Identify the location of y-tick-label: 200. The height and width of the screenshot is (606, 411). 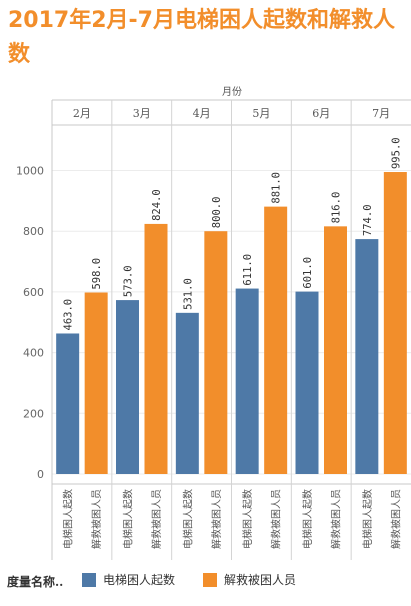
(33, 413).